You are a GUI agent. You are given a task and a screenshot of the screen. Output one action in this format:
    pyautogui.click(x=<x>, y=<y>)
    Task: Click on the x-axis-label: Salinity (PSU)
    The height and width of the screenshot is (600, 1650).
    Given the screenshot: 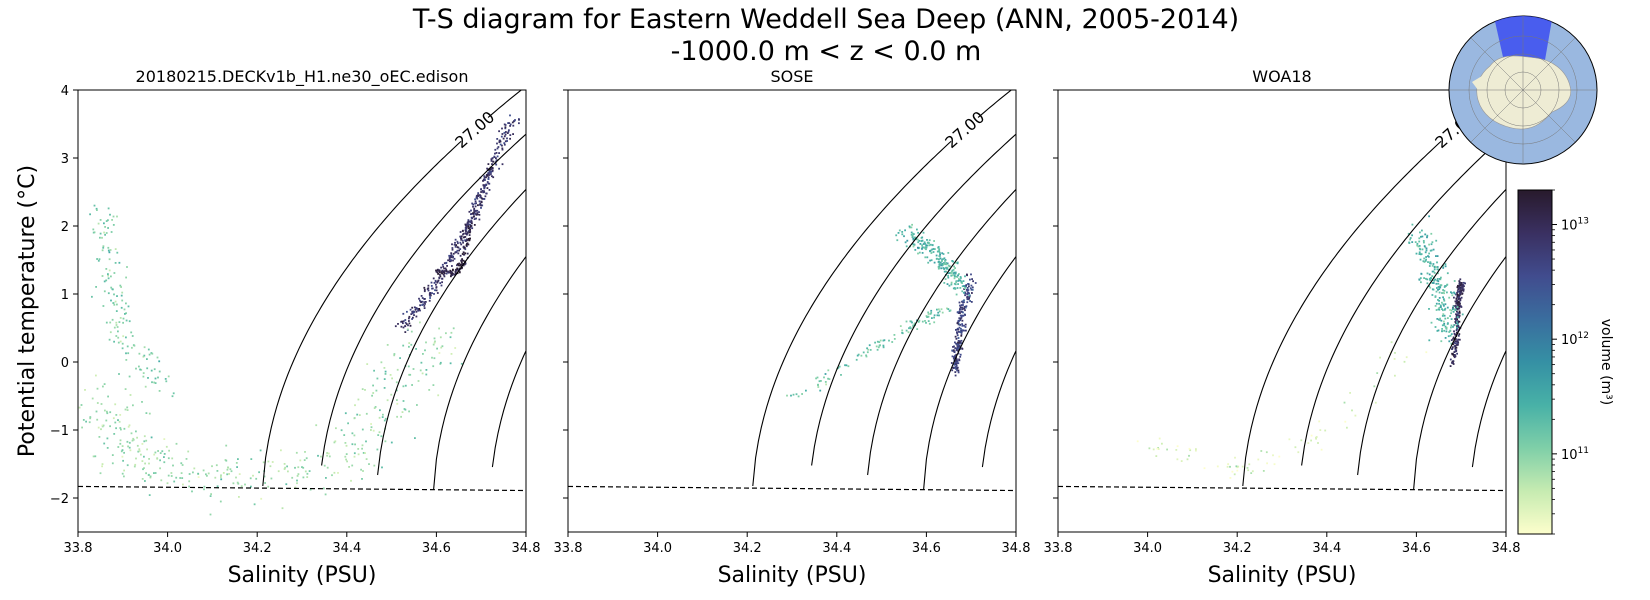 What is the action you would take?
    pyautogui.click(x=1282, y=575)
    